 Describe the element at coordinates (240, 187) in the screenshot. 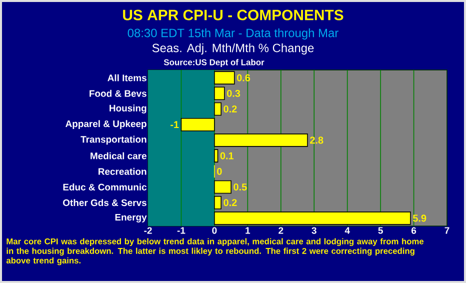

I see `data-label: 0.5` at that location.